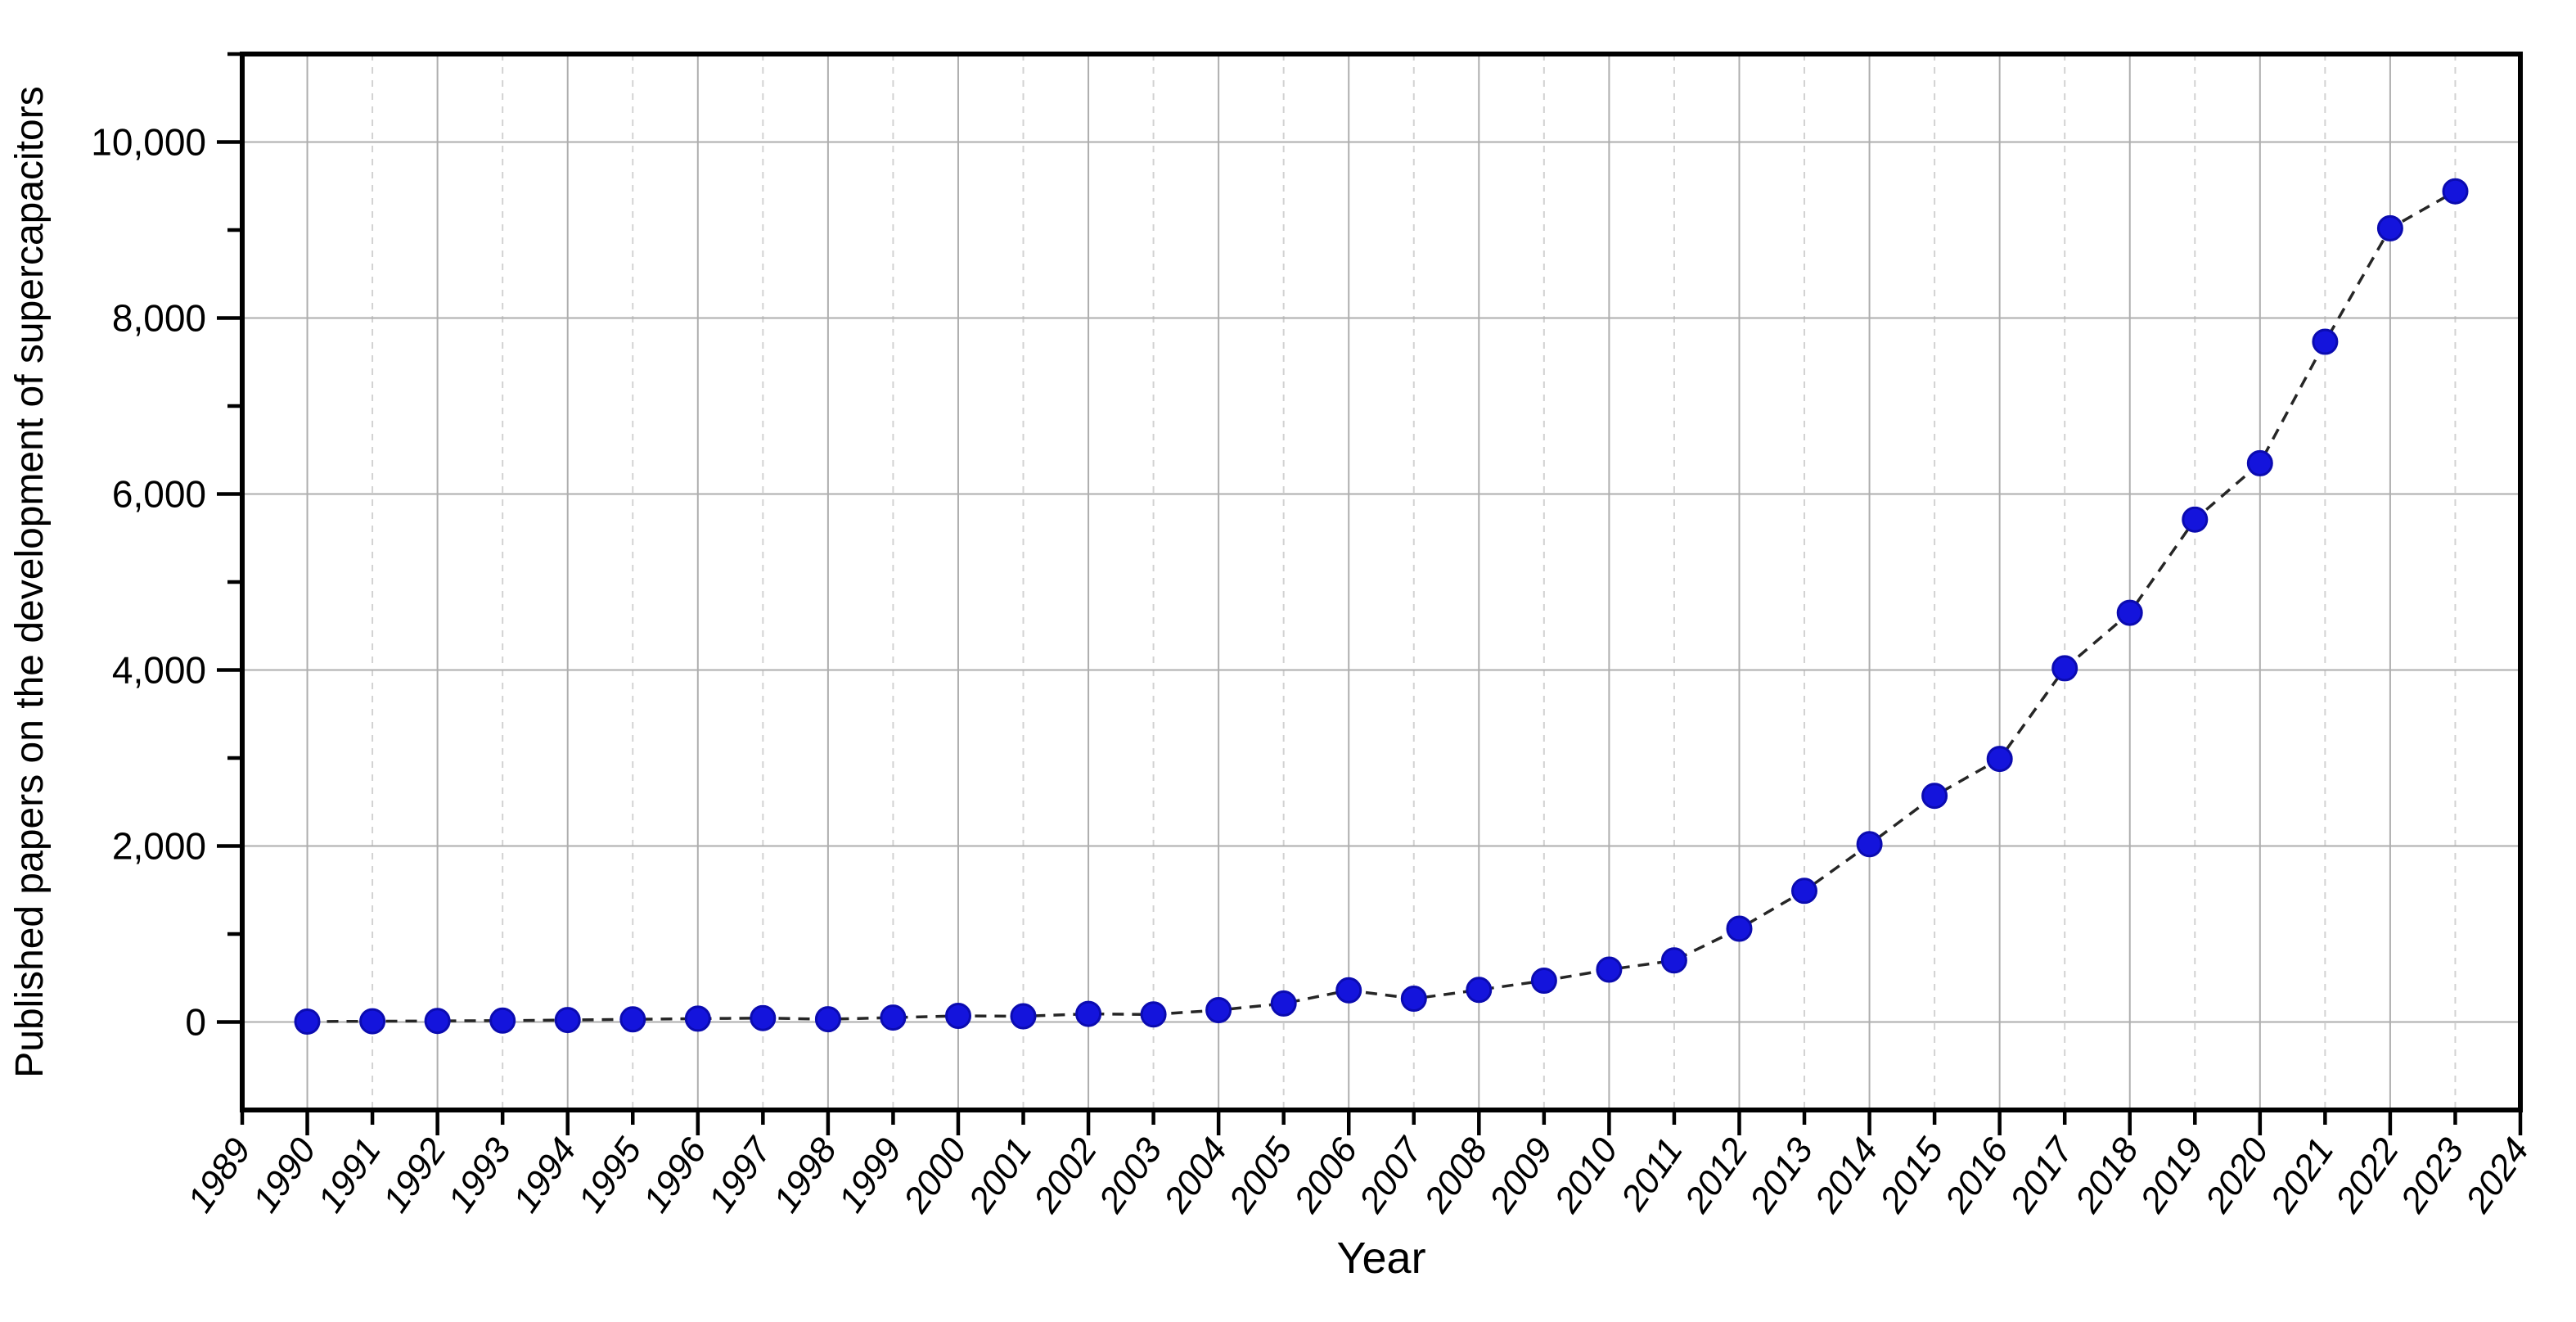  I want to click on x-tick-label: 2012, so click(1716, 1175).